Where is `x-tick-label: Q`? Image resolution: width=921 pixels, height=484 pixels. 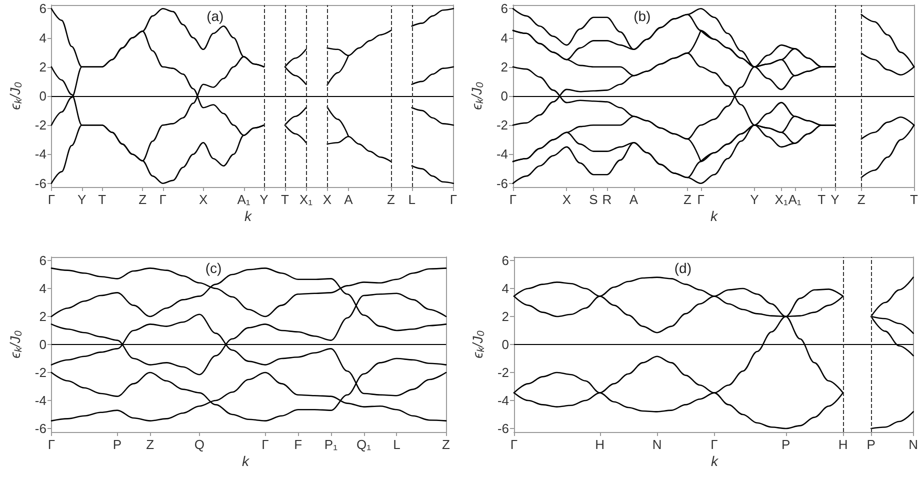
x-tick-label: Q is located at coordinates (199, 444).